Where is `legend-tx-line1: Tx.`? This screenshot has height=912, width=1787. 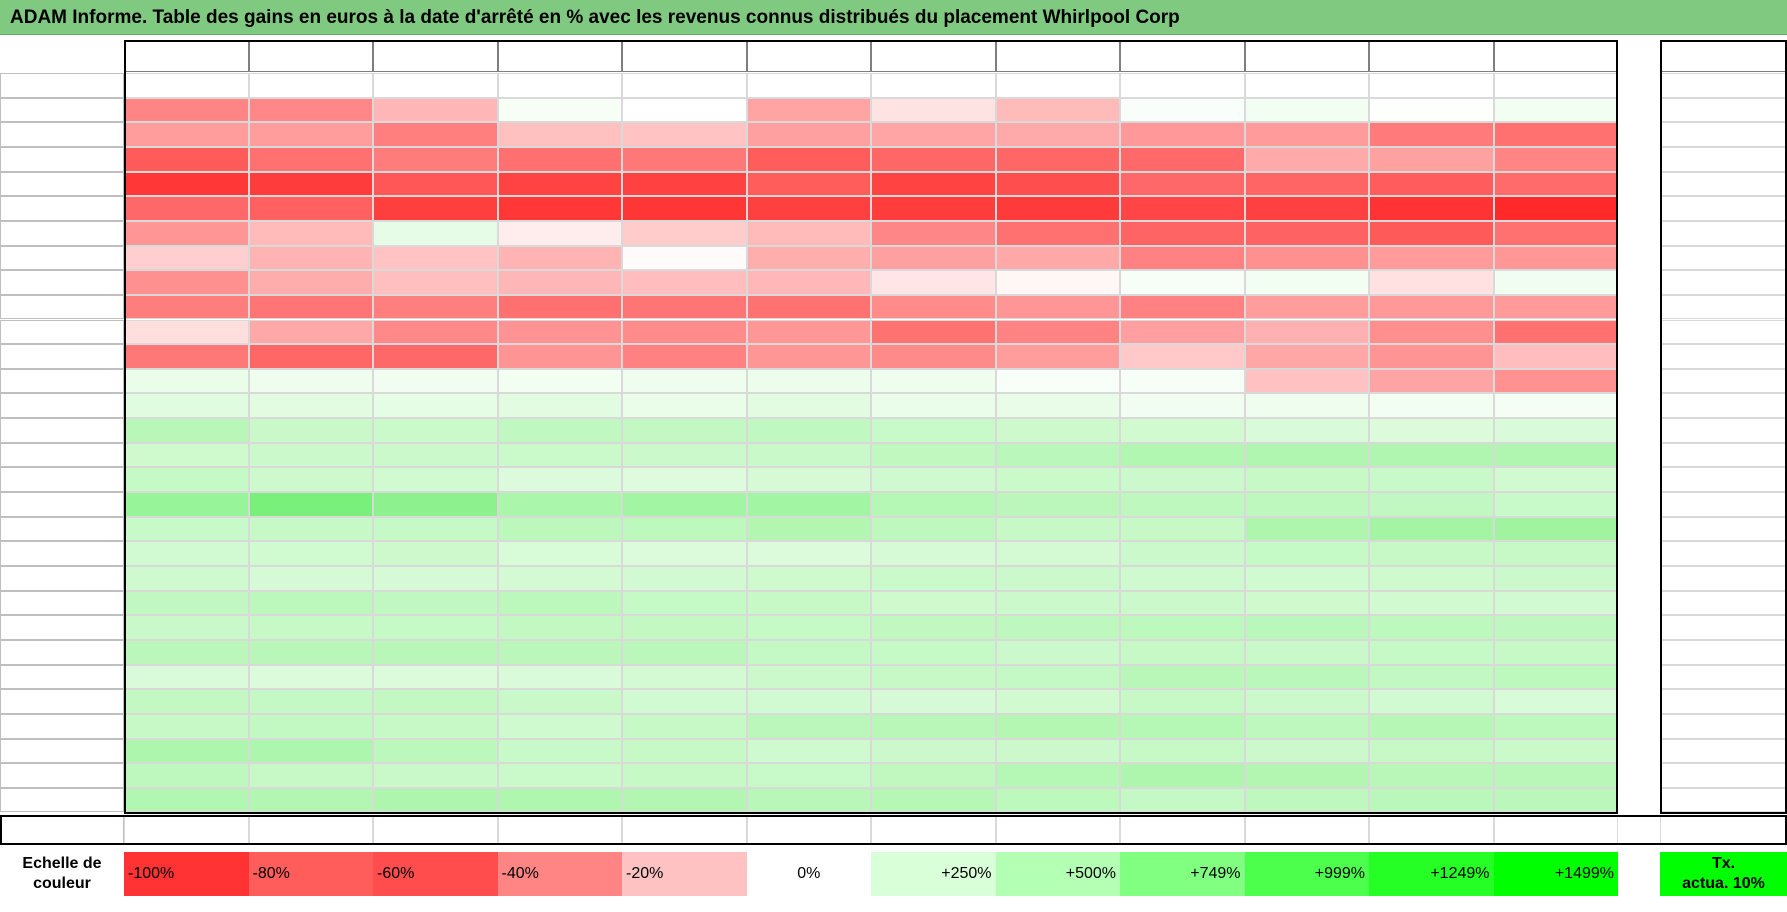 legend-tx-line1: Tx. is located at coordinates (1723, 863).